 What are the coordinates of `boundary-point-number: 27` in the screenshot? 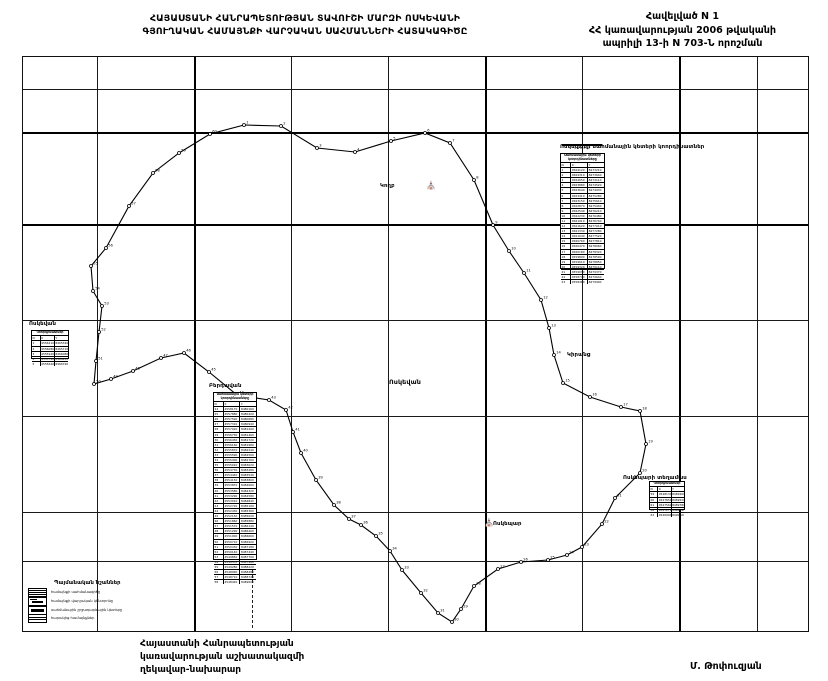 It's located at (502, 567).